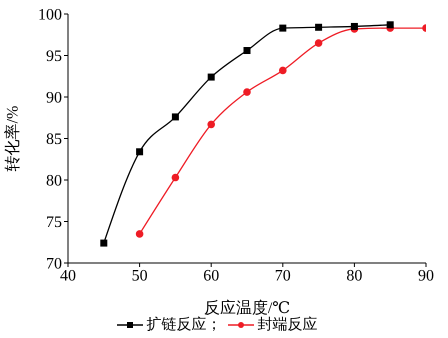  I want to click on y-tick-label: 85, so click(54, 139).